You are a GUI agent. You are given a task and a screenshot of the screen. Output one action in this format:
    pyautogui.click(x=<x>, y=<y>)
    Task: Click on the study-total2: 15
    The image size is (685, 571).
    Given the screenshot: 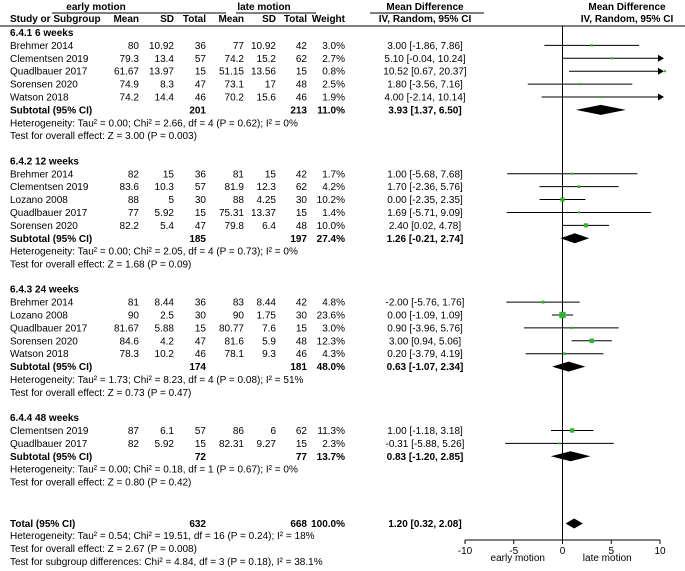 What is the action you would take?
    pyautogui.click(x=302, y=444)
    